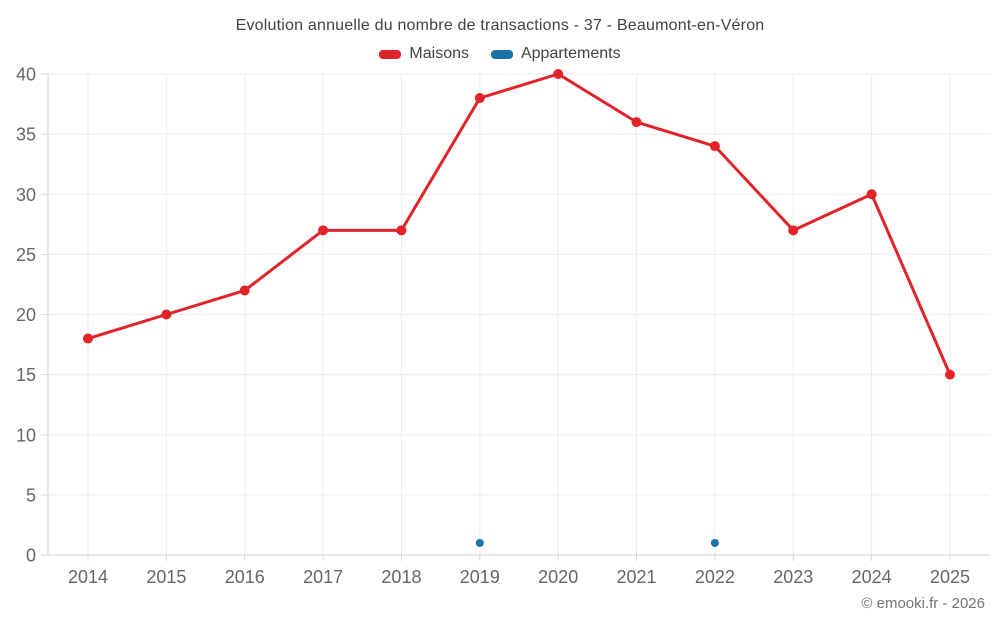 The height and width of the screenshot is (625, 1000). Describe the element at coordinates (26, 135) in the screenshot. I see `y-tick-label: 35` at that location.